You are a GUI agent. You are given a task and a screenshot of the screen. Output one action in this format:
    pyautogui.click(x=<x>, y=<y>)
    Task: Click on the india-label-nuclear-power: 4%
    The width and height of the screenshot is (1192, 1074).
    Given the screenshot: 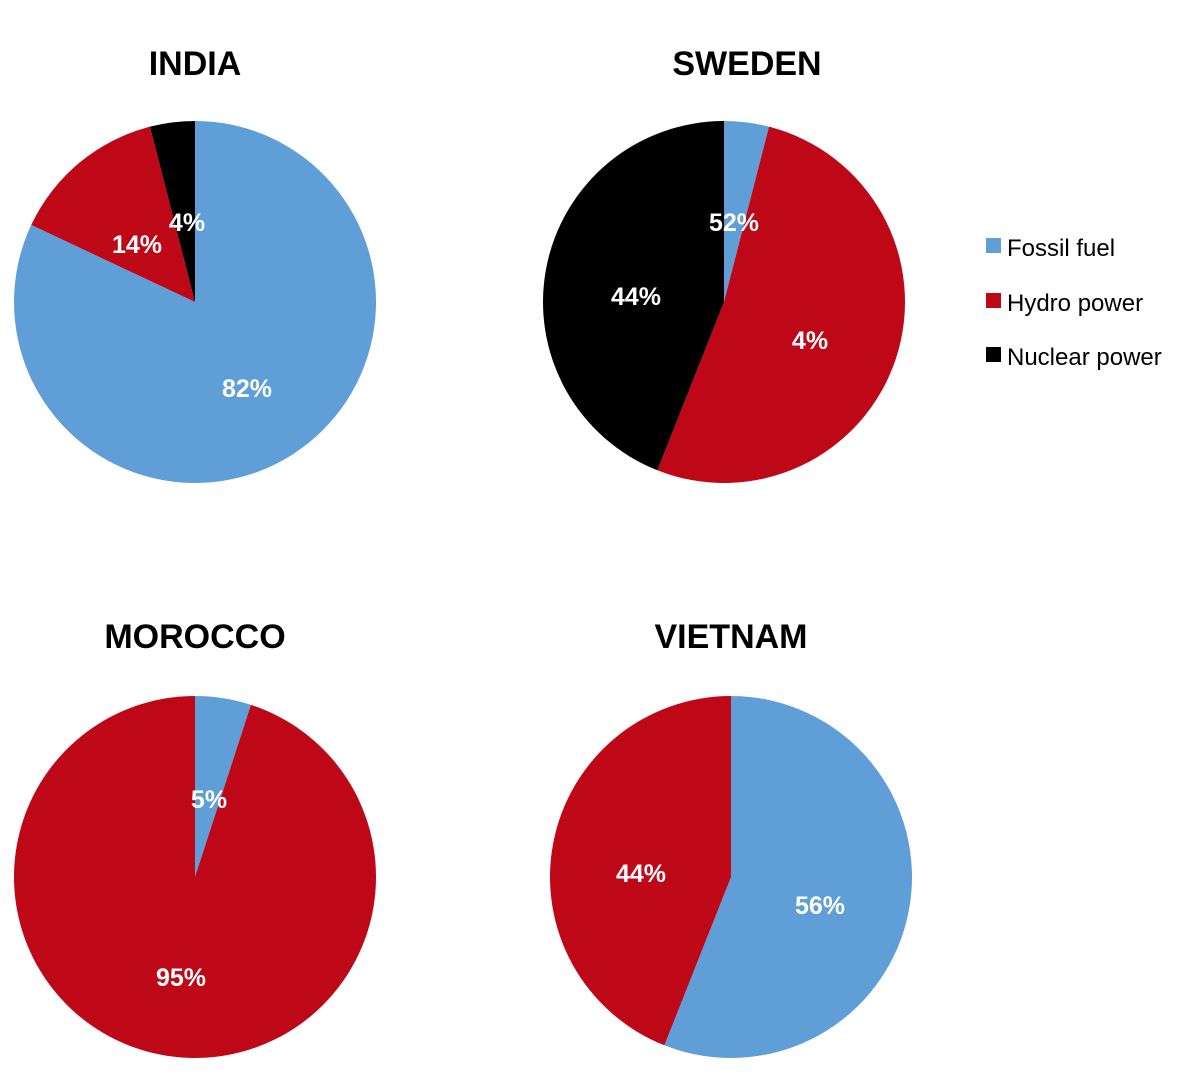 What is the action you would take?
    pyautogui.click(x=187, y=223)
    